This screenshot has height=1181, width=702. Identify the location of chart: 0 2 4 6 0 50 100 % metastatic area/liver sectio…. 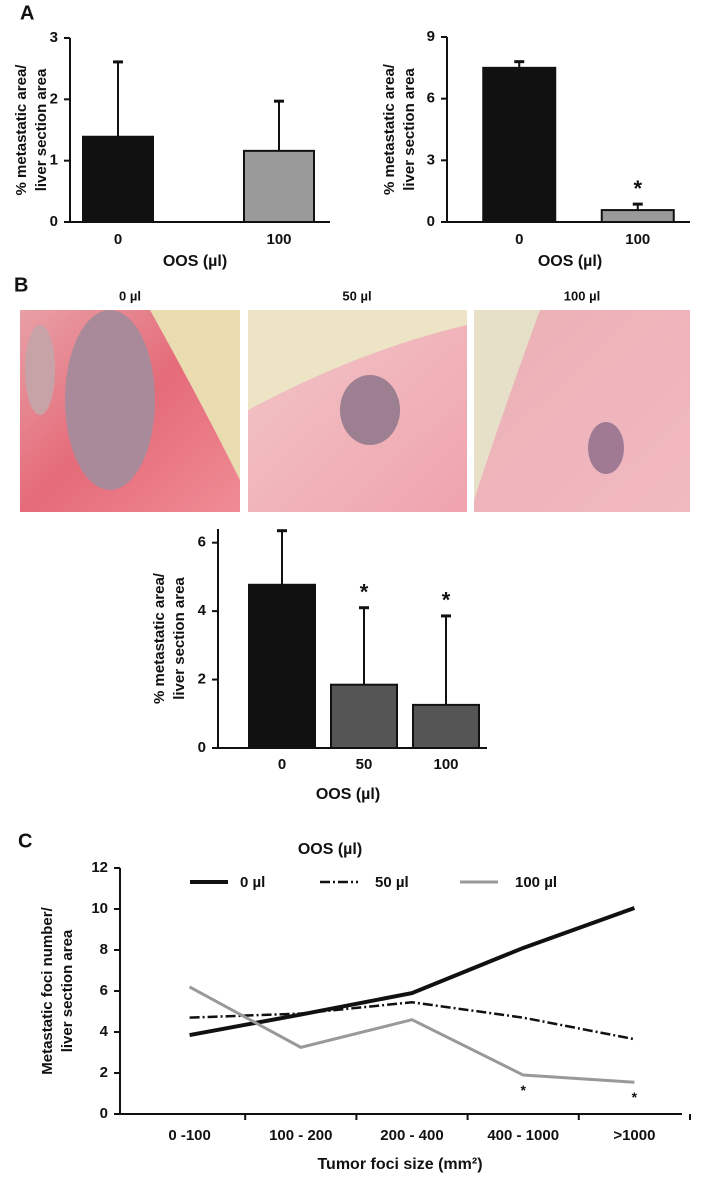
(319, 666).